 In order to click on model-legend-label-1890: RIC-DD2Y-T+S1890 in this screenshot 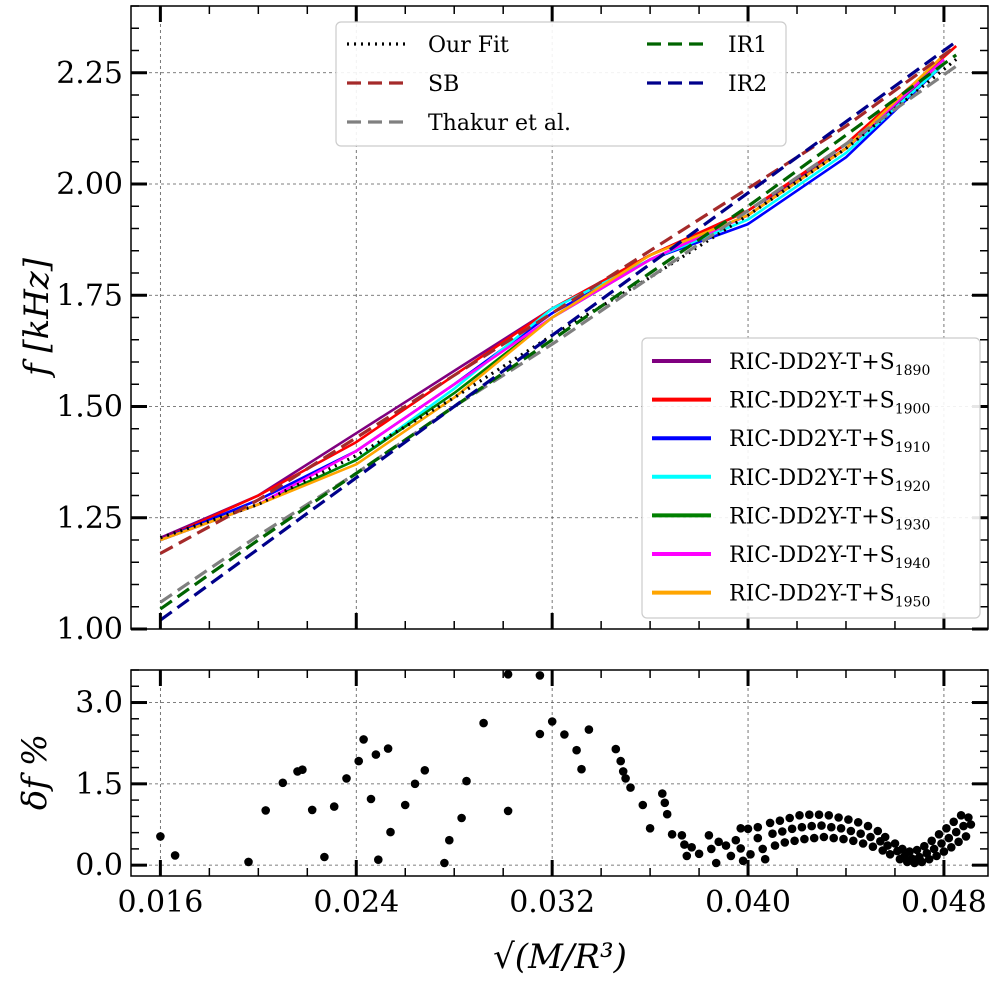, I will do `click(829, 364)`.